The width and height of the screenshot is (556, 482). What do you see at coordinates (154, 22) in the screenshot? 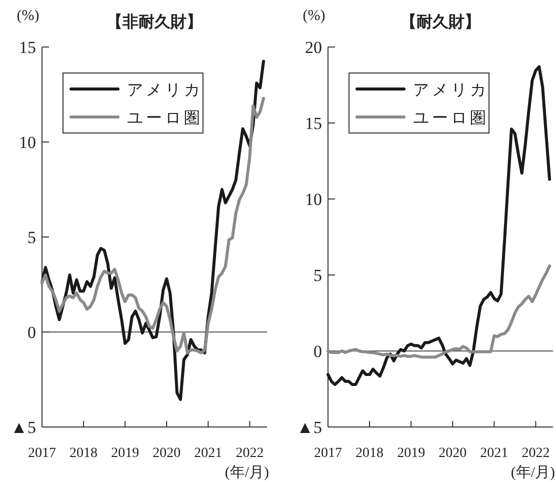
I see `title: 【非耐久財】` at bounding box center [154, 22].